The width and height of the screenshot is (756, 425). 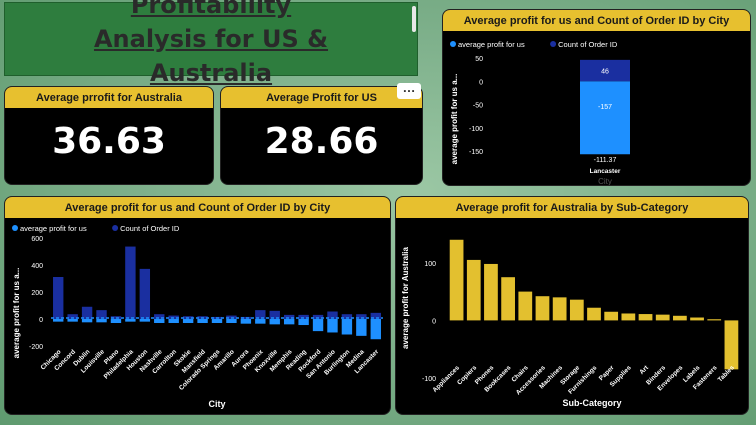 What do you see at coordinates (109, 141) in the screenshot?
I see `kpi-australia-value: 36.63` at bounding box center [109, 141].